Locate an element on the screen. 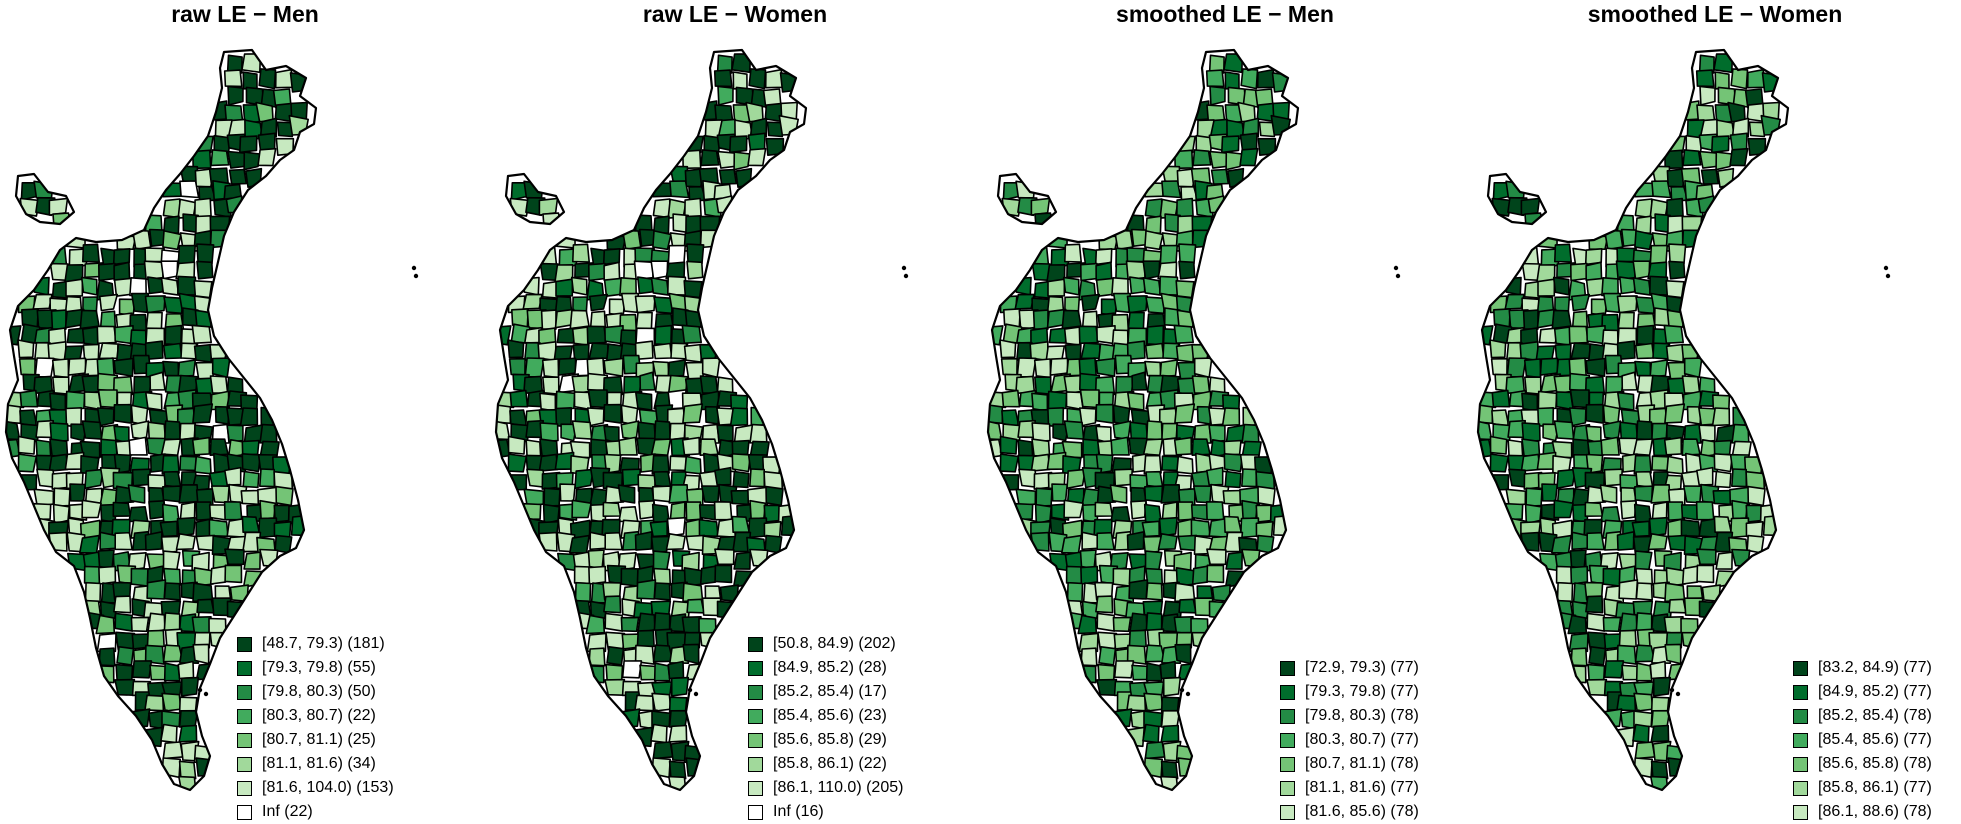 This screenshot has width=1961, height=824. legend-item: [79.3, 79.8) (55) is located at coordinates (315, 668).